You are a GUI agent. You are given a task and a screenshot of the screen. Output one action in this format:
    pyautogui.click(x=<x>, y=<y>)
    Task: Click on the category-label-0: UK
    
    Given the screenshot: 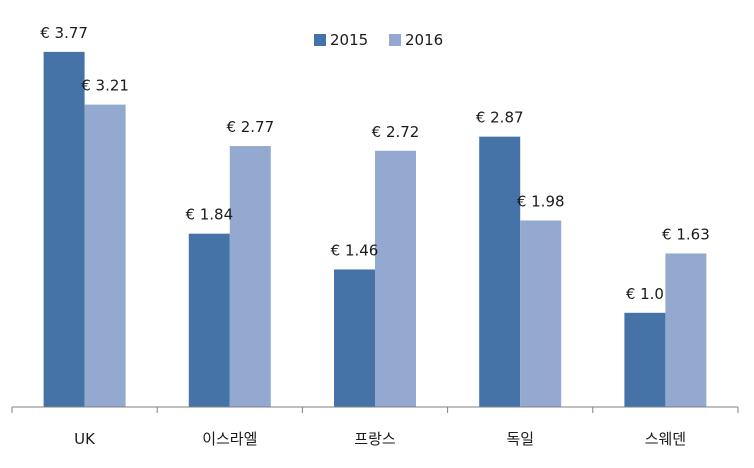 What is the action you would take?
    pyautogui.click(x=85, y=439)
    